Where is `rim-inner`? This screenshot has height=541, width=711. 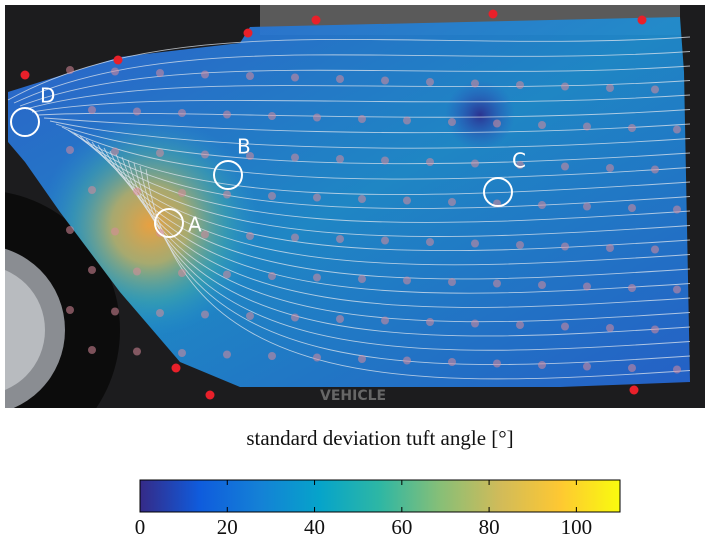
rim-inner is located at coordinates (25, 330).